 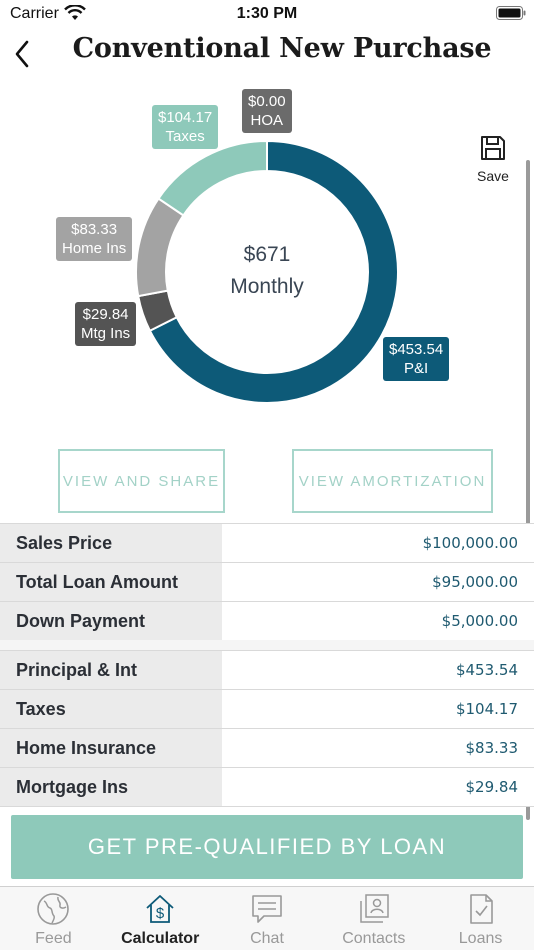 I want to click on row-label: Down Payment, so click(x=111, y=621).